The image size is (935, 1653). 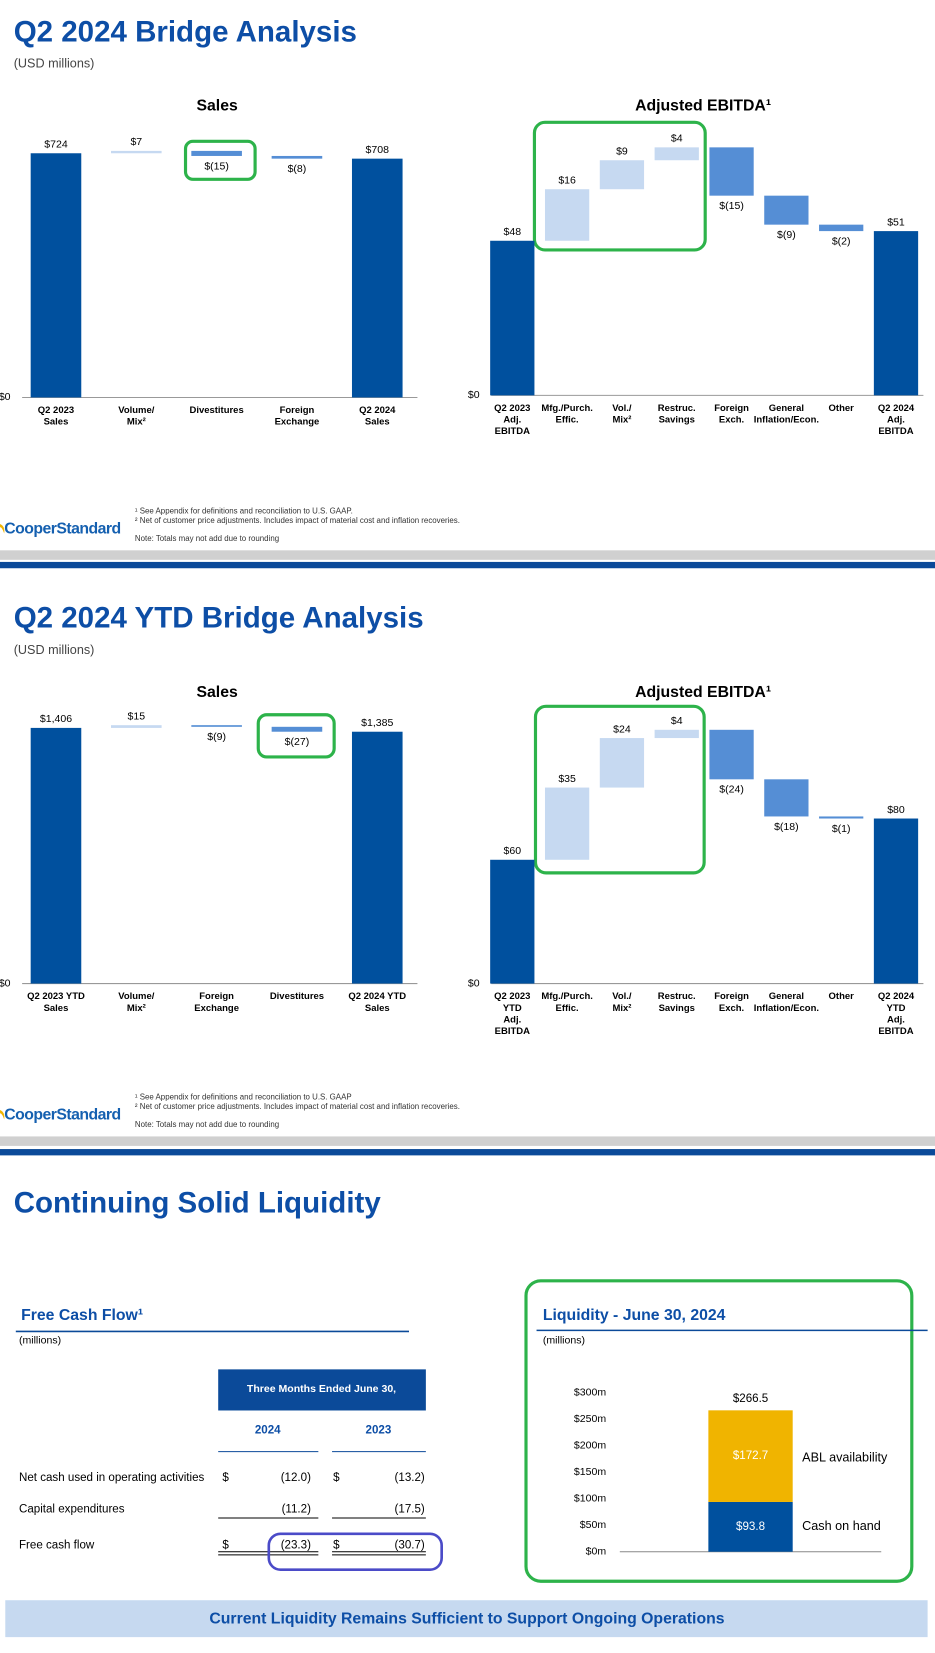 What do you see at coordinates (513, 851) in the screenshot?
I see `value-label: $60` at bounding box center [513, 851].